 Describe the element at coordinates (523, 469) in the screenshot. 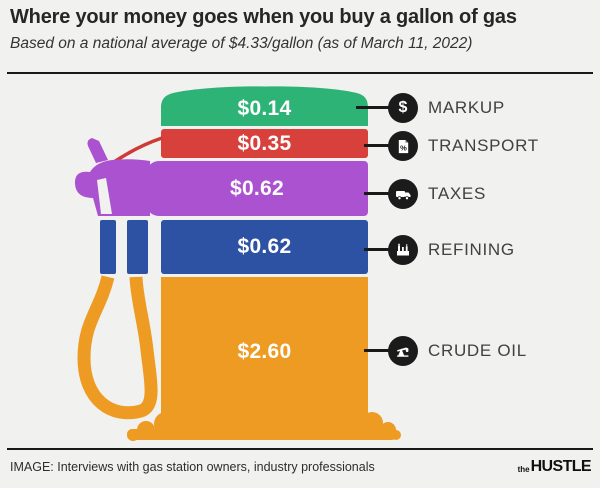

I see `logo-prefix: the` at that location.